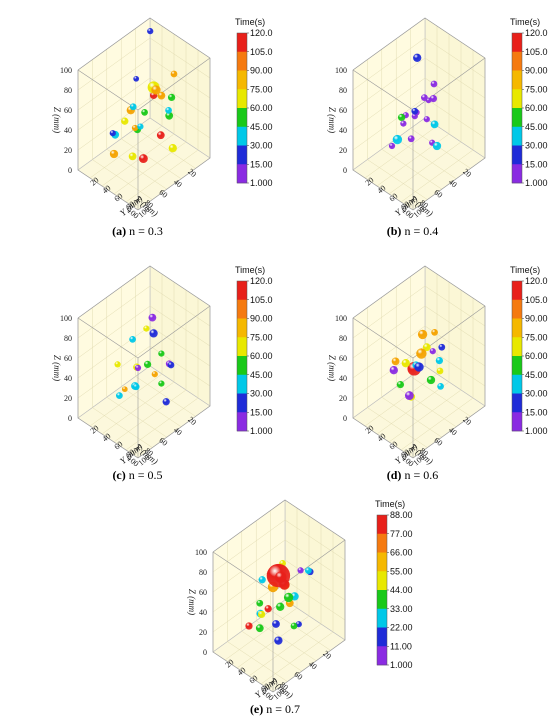 This screenshot has width=550, height=722. What do you see at coordinates (401, 609) in the screenshot?
I see `colorbar-tick-label: 33.00` at bounding box center [401, 609].